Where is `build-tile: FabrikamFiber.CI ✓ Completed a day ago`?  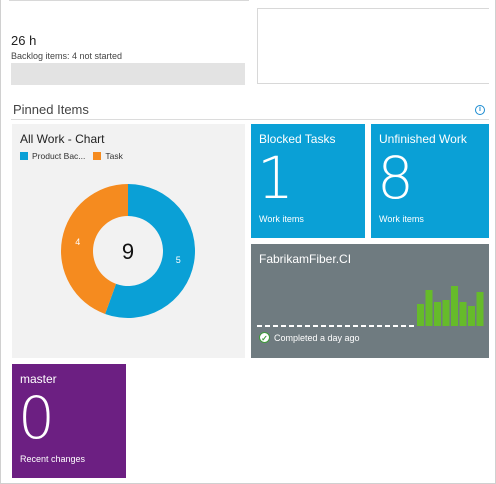 build-tile: FabrikamFiber.CI ✓ Completed a day ago is located at coordinates (370, 301).